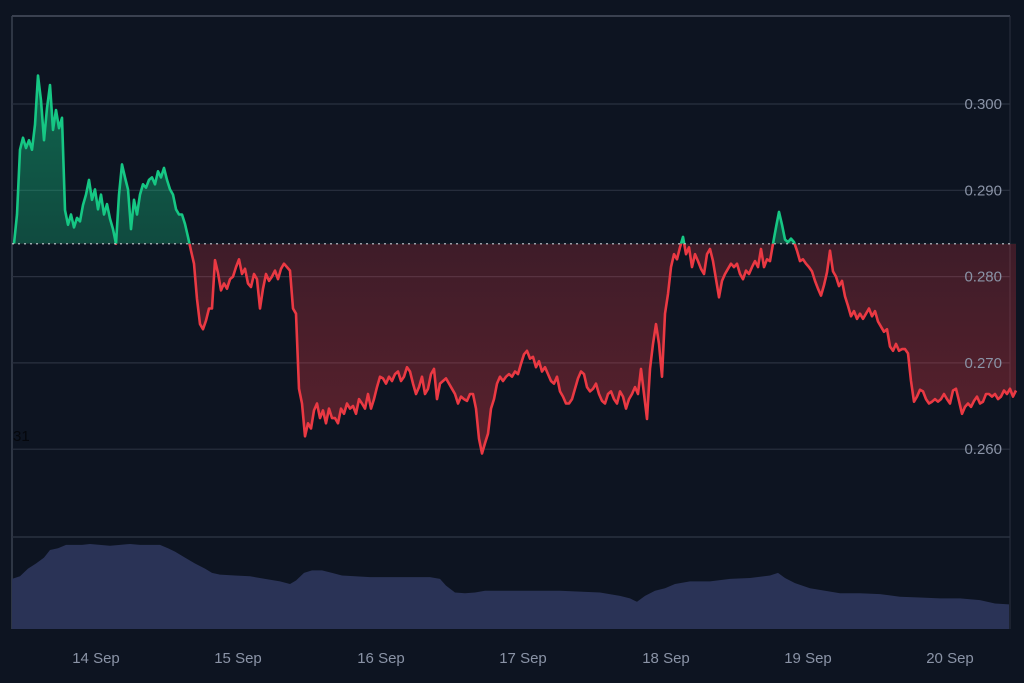 The width and height of the screenshot is (1024, 683). Describe the element at coordinates (950, 658) in the screenshot. I see `x-tick-label: 20 Sep` at that location.